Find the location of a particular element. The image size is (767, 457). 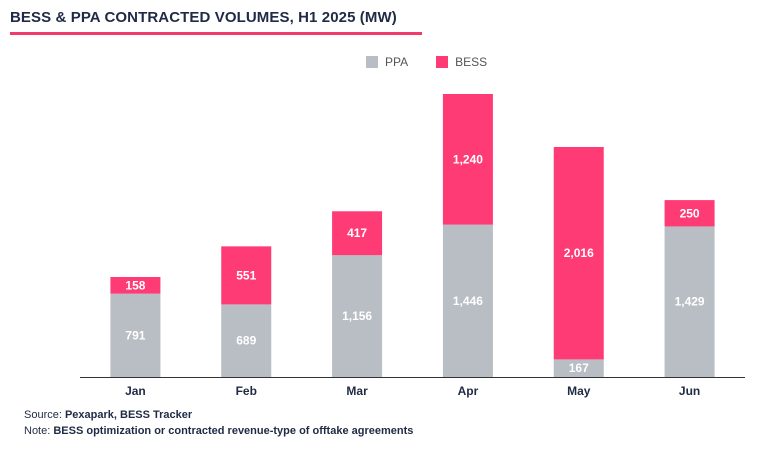

data-label-ppa-mar: 1,156 is located at coordinates (357, 316).